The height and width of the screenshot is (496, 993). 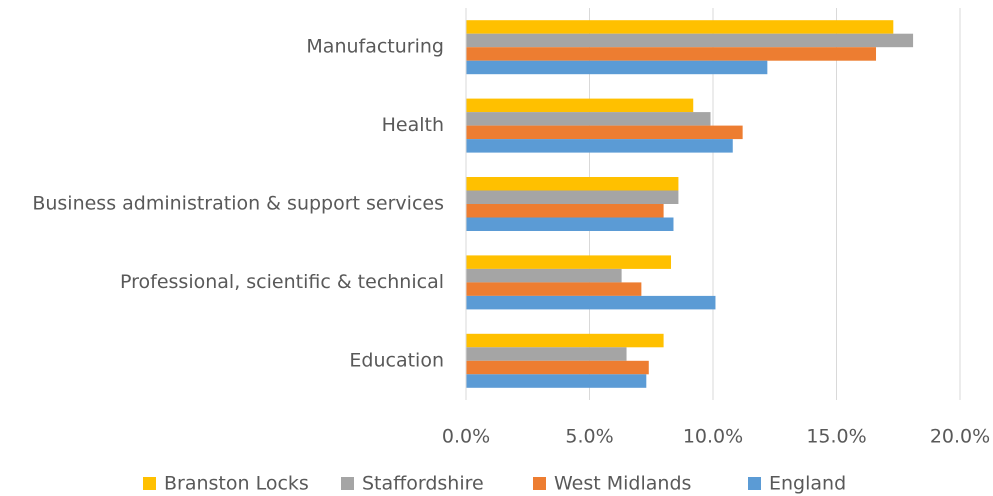 What do you see at coordinates (622, 484) in the screenshot?
I see `legend-label: West Midlands` at bounding box center [622, 484].